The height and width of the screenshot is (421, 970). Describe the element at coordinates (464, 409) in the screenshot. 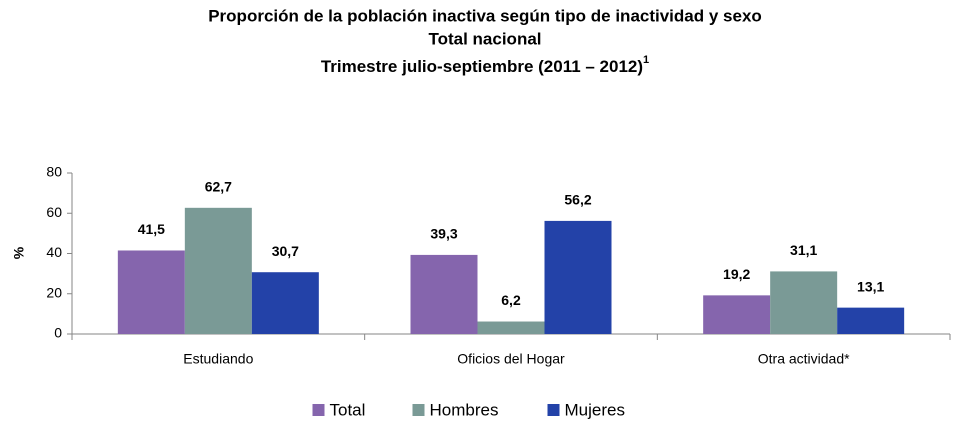

I see `legend-label: Hombres` at that location.